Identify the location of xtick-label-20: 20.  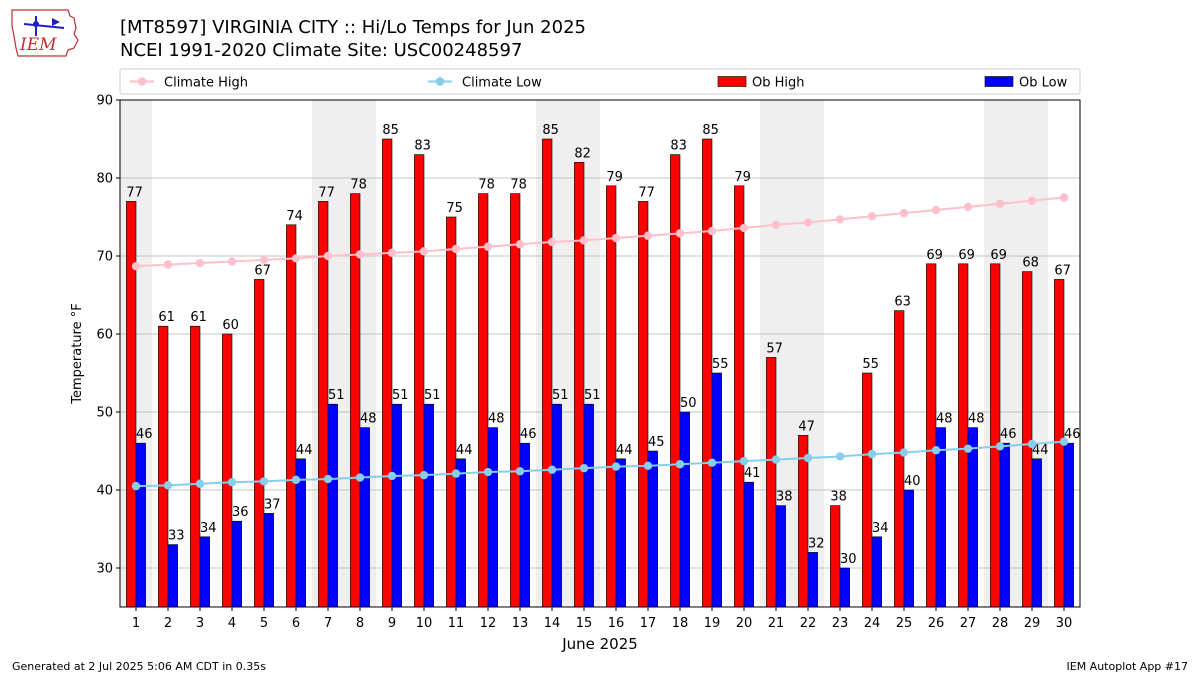
(744, 623).